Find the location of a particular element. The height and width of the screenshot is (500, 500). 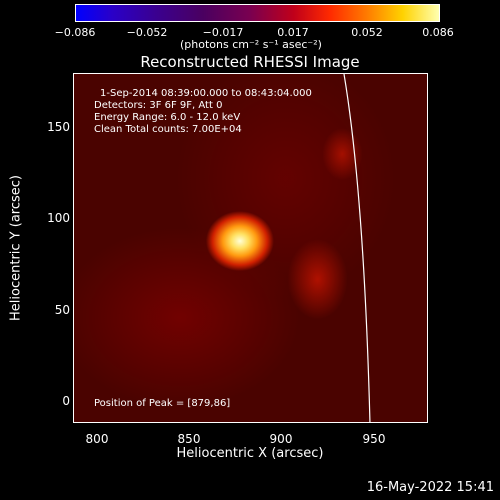

x-axis-label: Heliocentric X (arcsec) is located at coordinates (250, 453).